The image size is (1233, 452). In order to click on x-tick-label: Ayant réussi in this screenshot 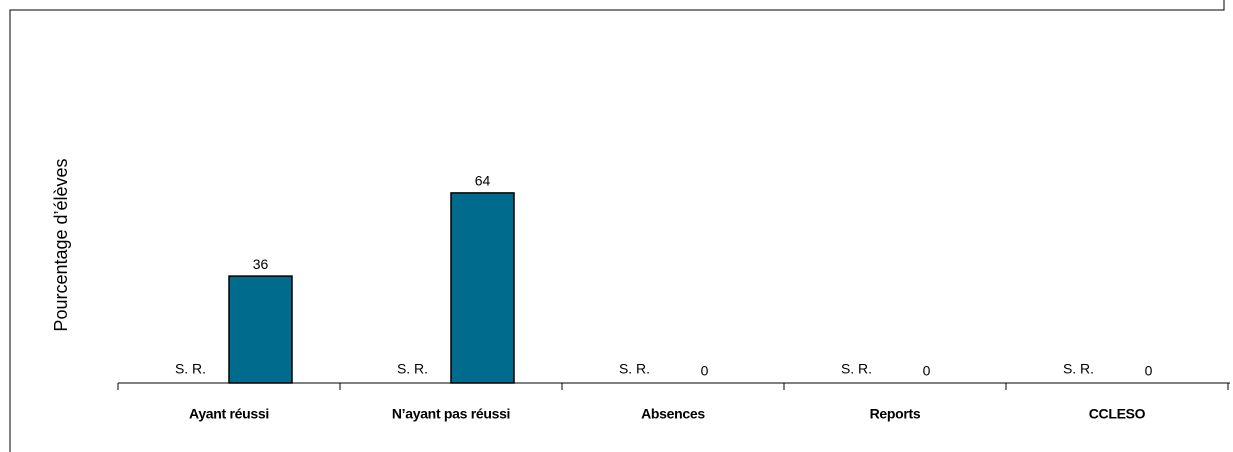, I will do `click(229, 414)`.